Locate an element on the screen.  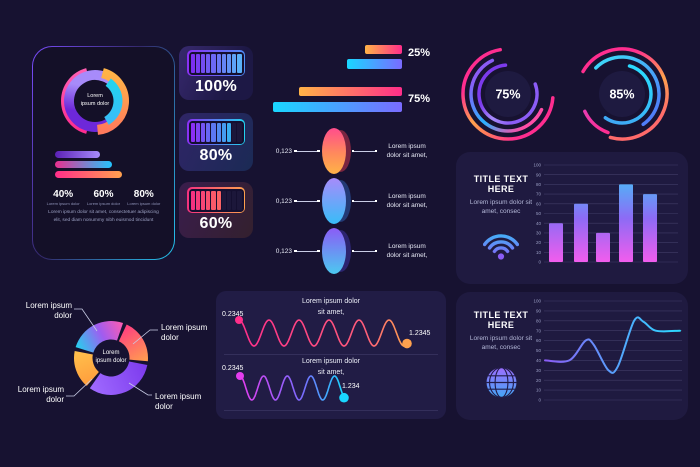
svg-text: 70 is located at coordinates (539, 194).